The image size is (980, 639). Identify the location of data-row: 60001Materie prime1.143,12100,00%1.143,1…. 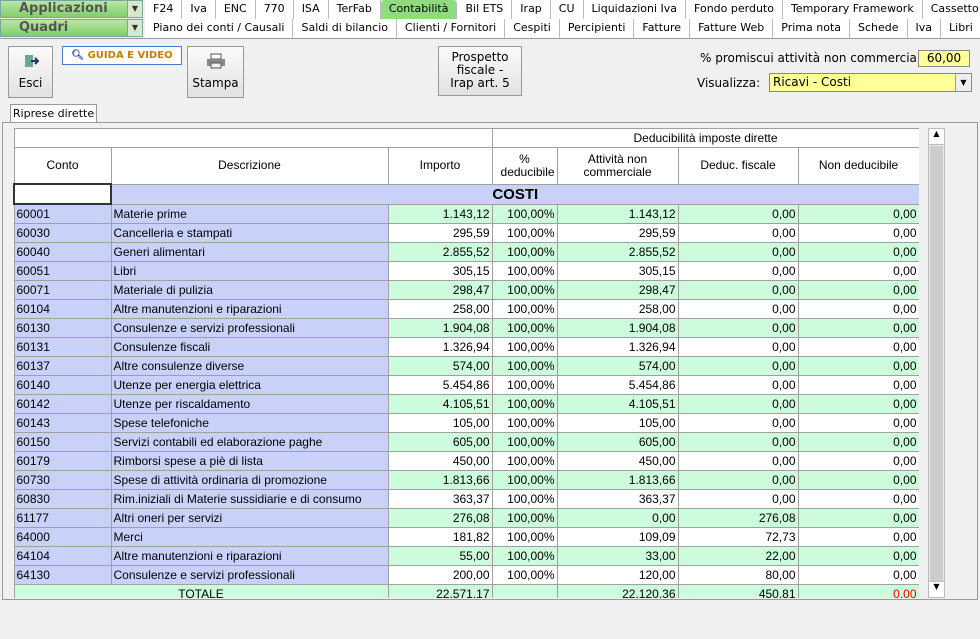
(466, 214).